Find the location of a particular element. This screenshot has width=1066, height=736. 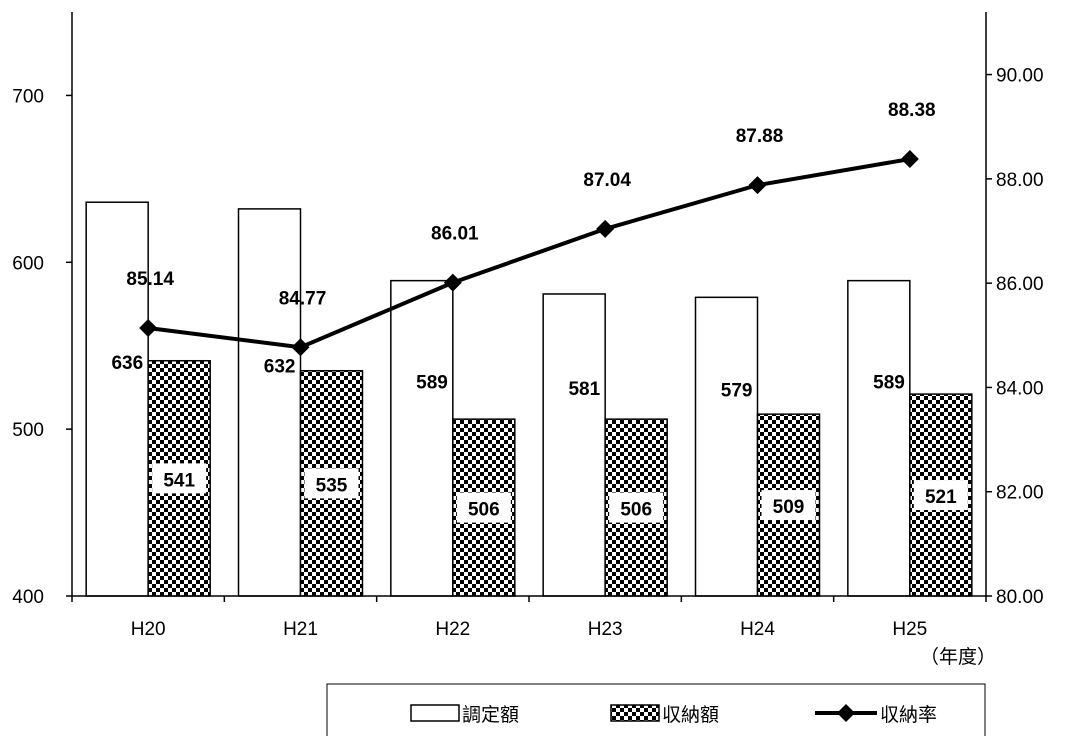

right-tick-label: 90.00 is located at coordinates (1020, 76).